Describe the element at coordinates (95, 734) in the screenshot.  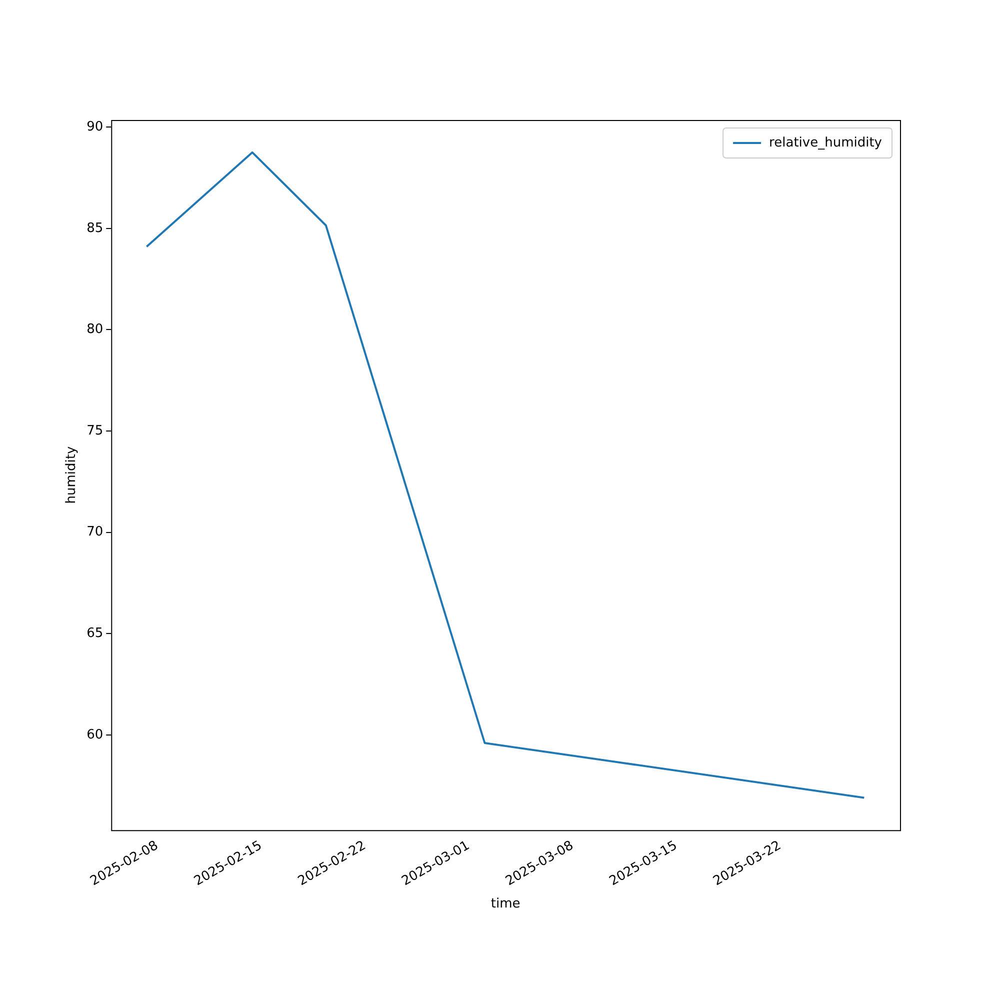
I see `y-tick-label: 60` at that location.